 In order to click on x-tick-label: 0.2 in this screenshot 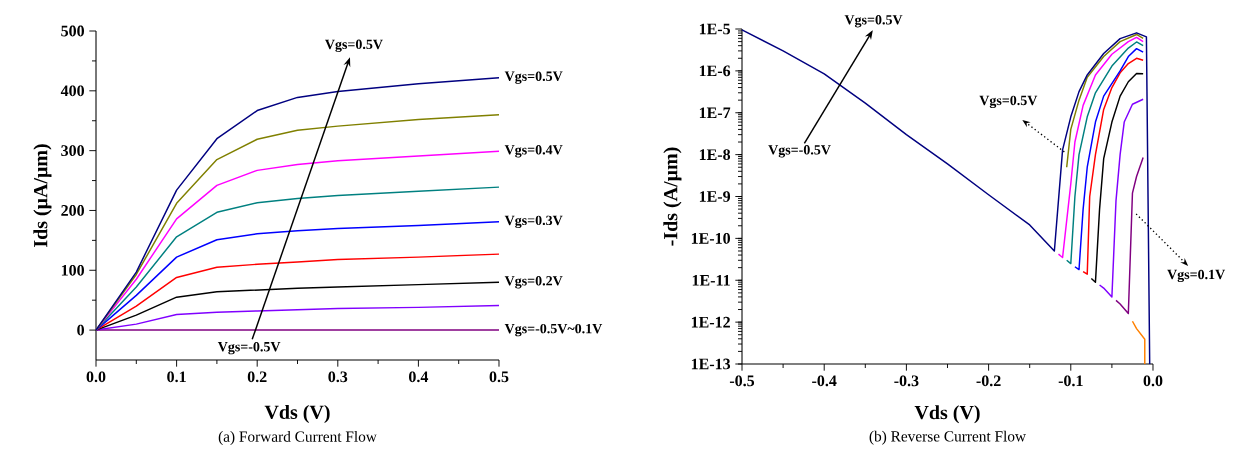, I will do `click(257, 377)`.